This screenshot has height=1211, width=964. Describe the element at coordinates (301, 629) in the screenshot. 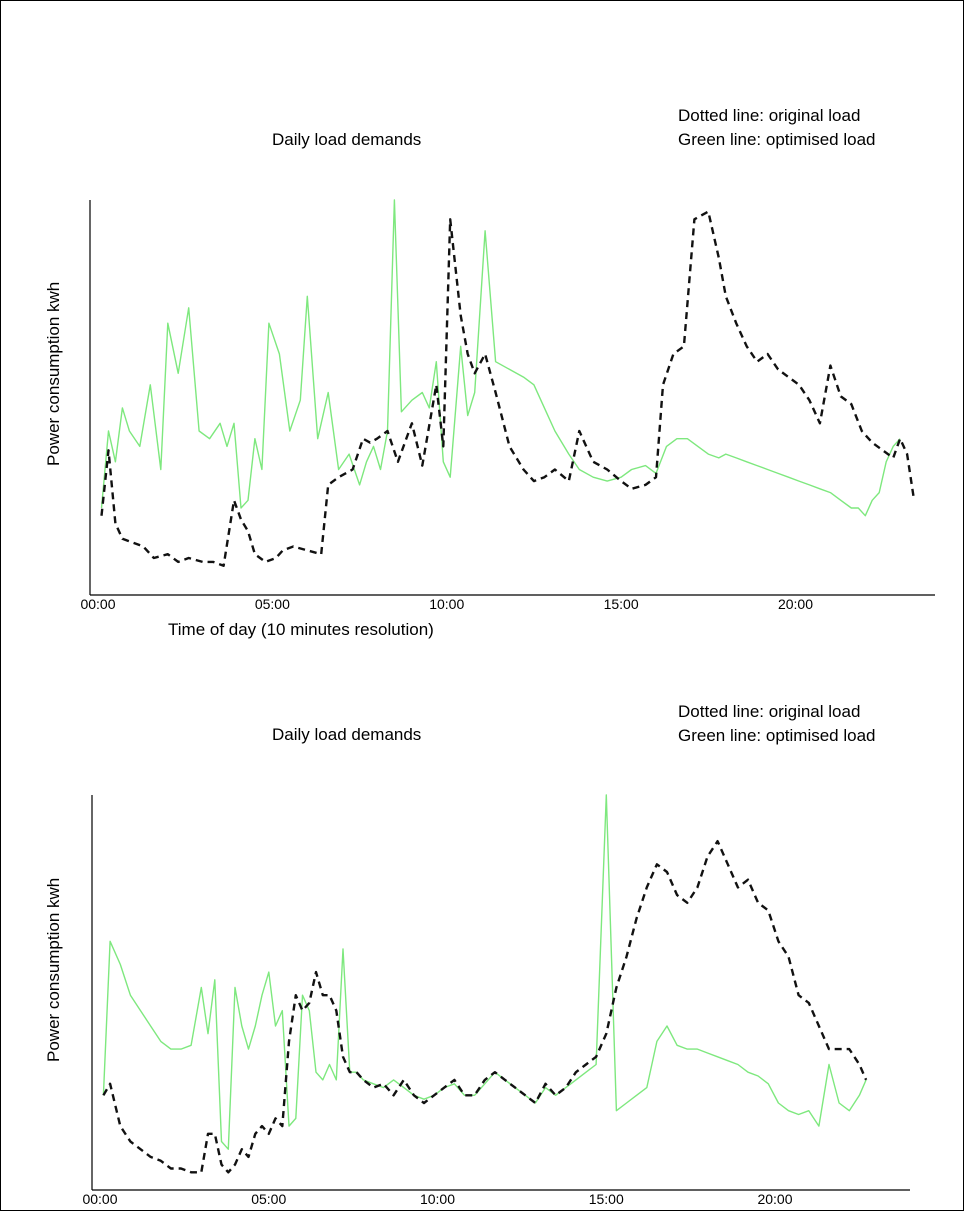

I see `x-axis-label: Time of day (10 minutes resolution)` at that location.